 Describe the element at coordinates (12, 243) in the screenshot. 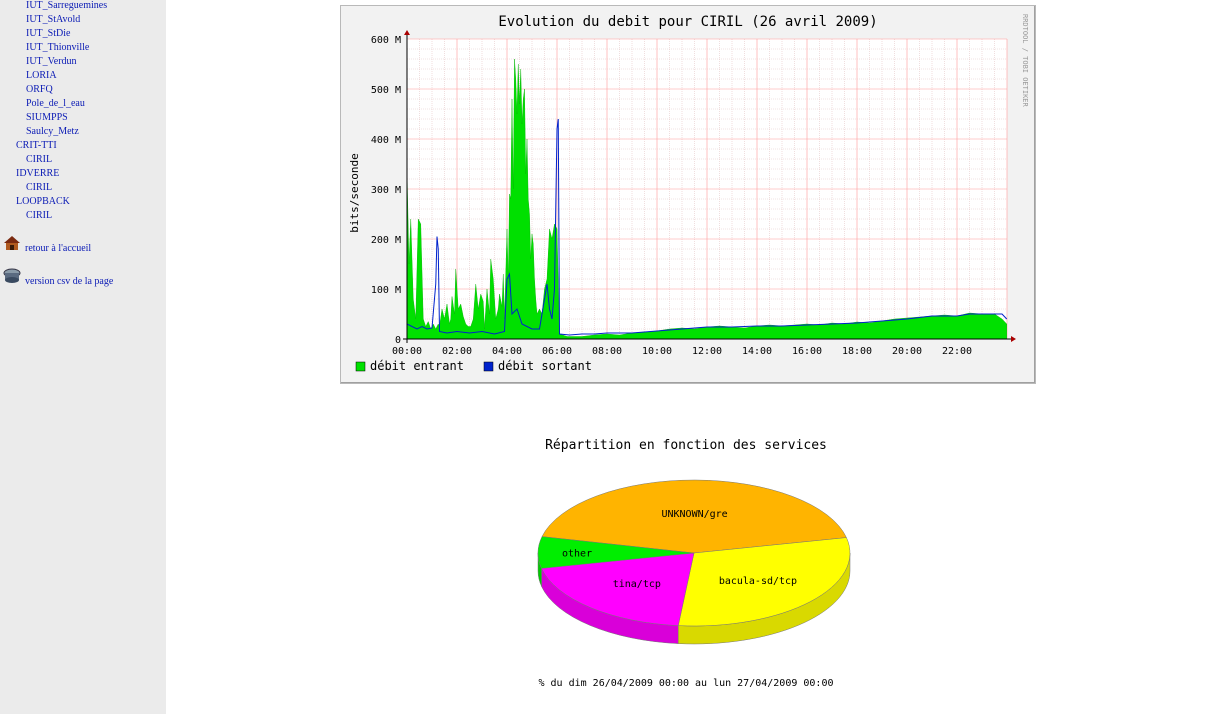

I see `house-icon` at that location.